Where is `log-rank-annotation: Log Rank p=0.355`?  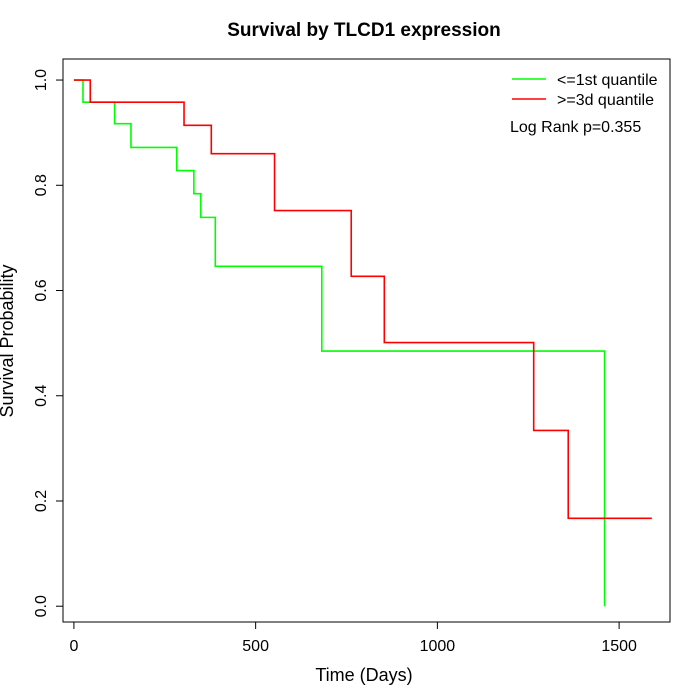
log-rank-annotation: Log Rank p=0.355 is located at coordinates (575, 127).